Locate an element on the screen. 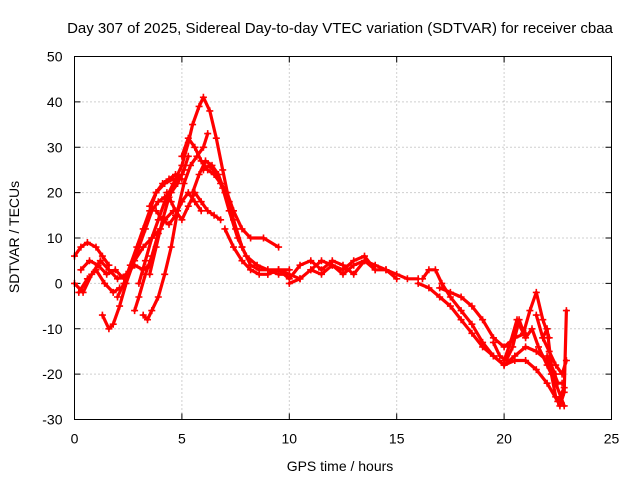 This screenshot has width=640, height=480. x-tick-label: 15 is located at coordinates (397, 439).